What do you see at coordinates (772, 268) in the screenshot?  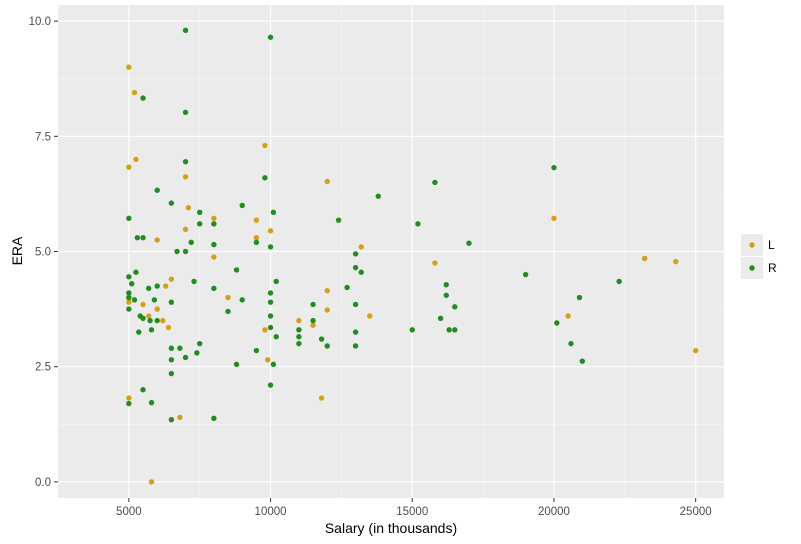 I see `legend-label-R: R` at bounding box center [772, 268].